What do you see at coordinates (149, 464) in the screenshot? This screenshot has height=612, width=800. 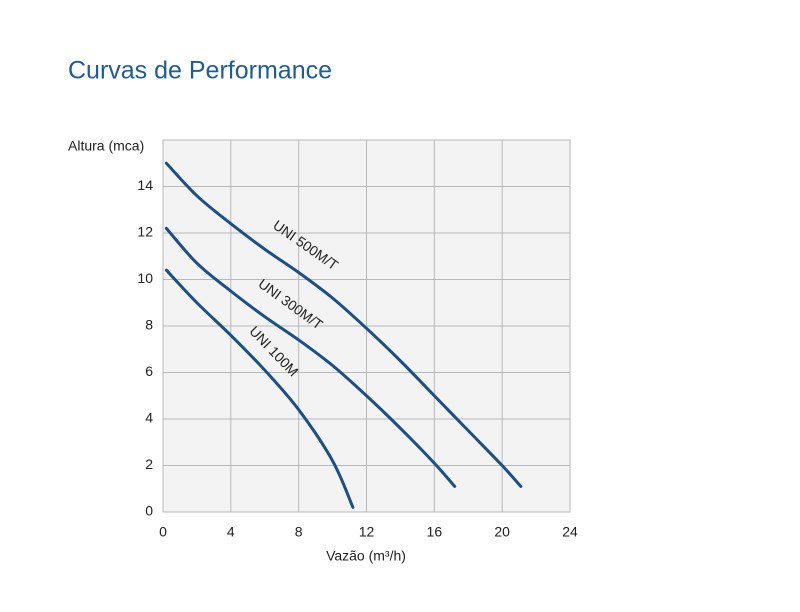 I see `y-tick-label: 2` at bounding box center [149, 464].